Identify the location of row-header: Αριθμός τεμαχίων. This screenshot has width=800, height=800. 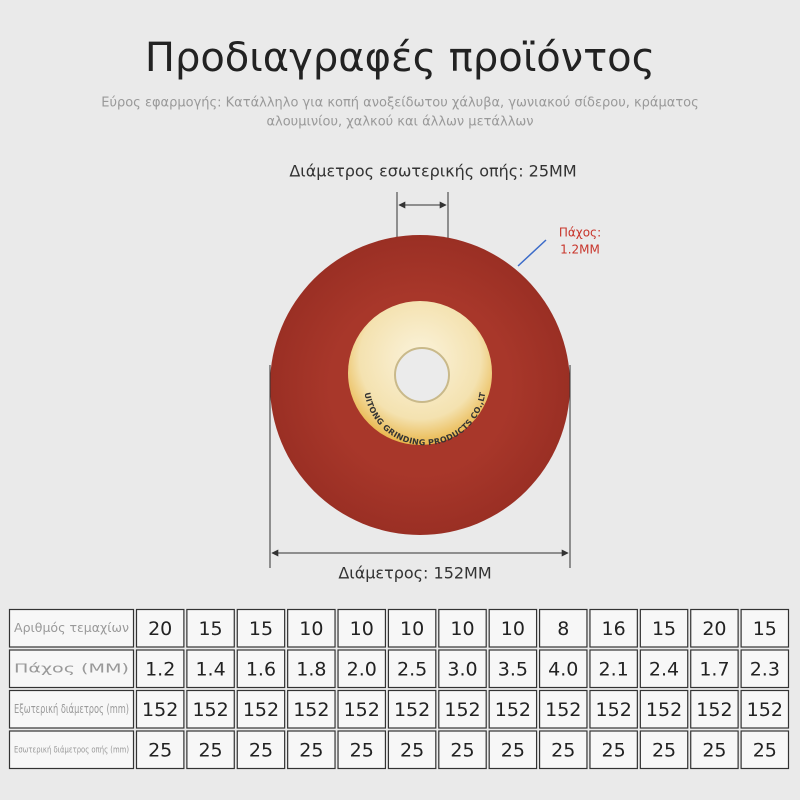
(71, 628).